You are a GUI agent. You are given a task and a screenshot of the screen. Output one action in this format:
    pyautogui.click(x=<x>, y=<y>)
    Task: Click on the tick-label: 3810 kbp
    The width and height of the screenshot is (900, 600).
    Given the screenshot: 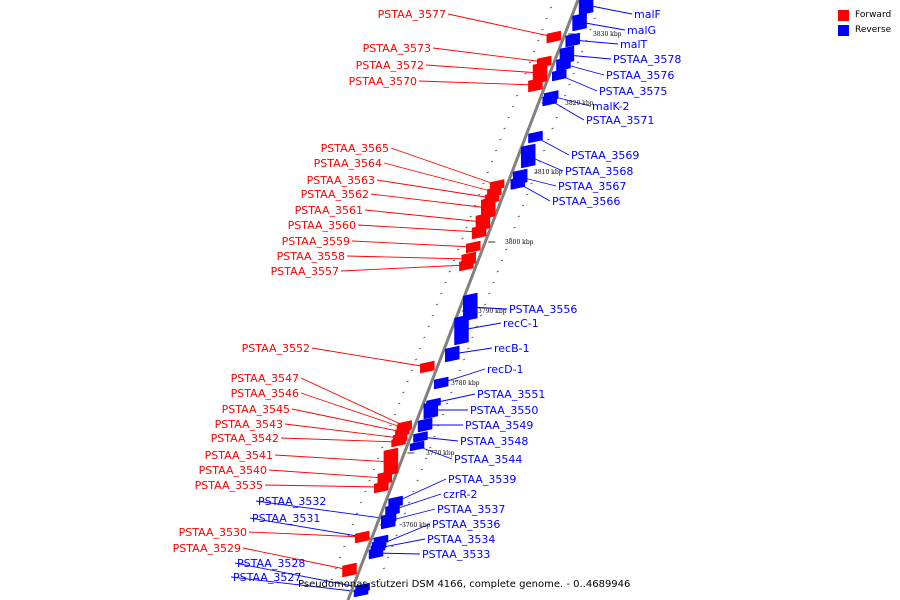 What is the action you would take?
    pyautogui.click(x=548, y=172)
    